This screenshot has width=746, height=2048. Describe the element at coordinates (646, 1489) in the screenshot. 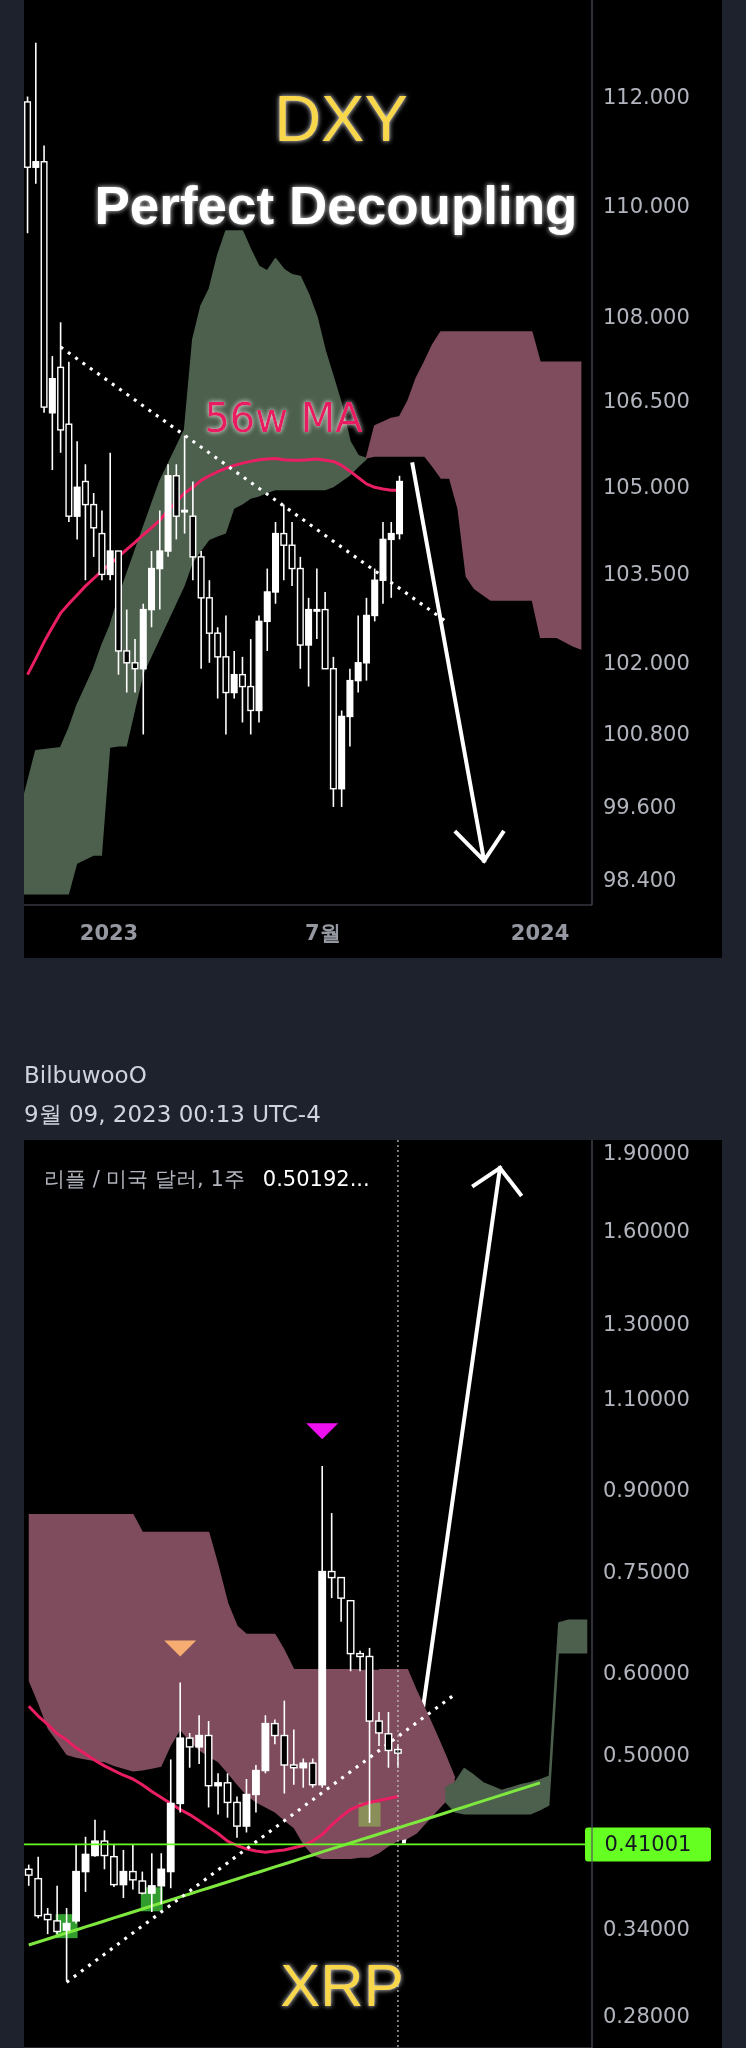

I see `y-tick-label: 0.90000` at that location.